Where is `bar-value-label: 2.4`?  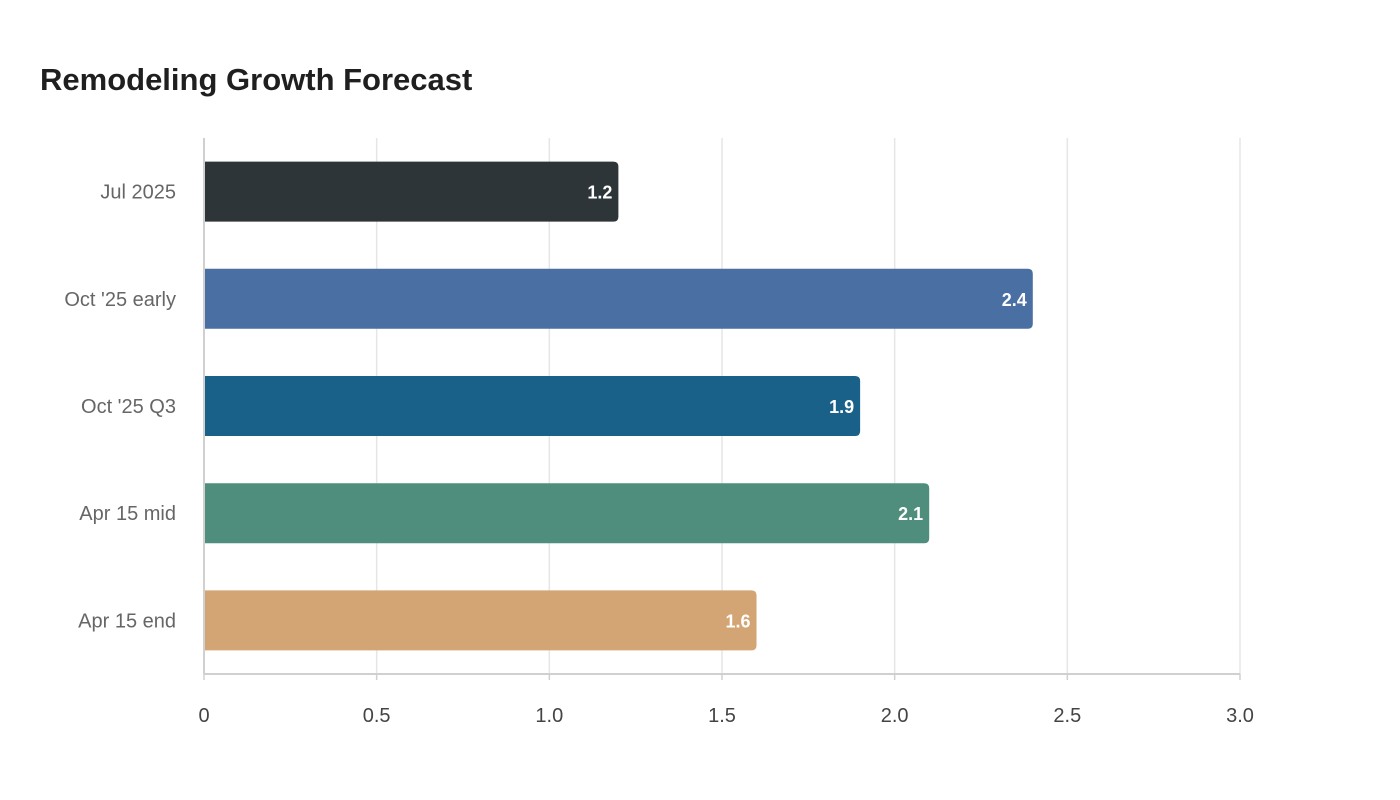 bar-value-label: 2.4 is located at coordinates (1014, 300).